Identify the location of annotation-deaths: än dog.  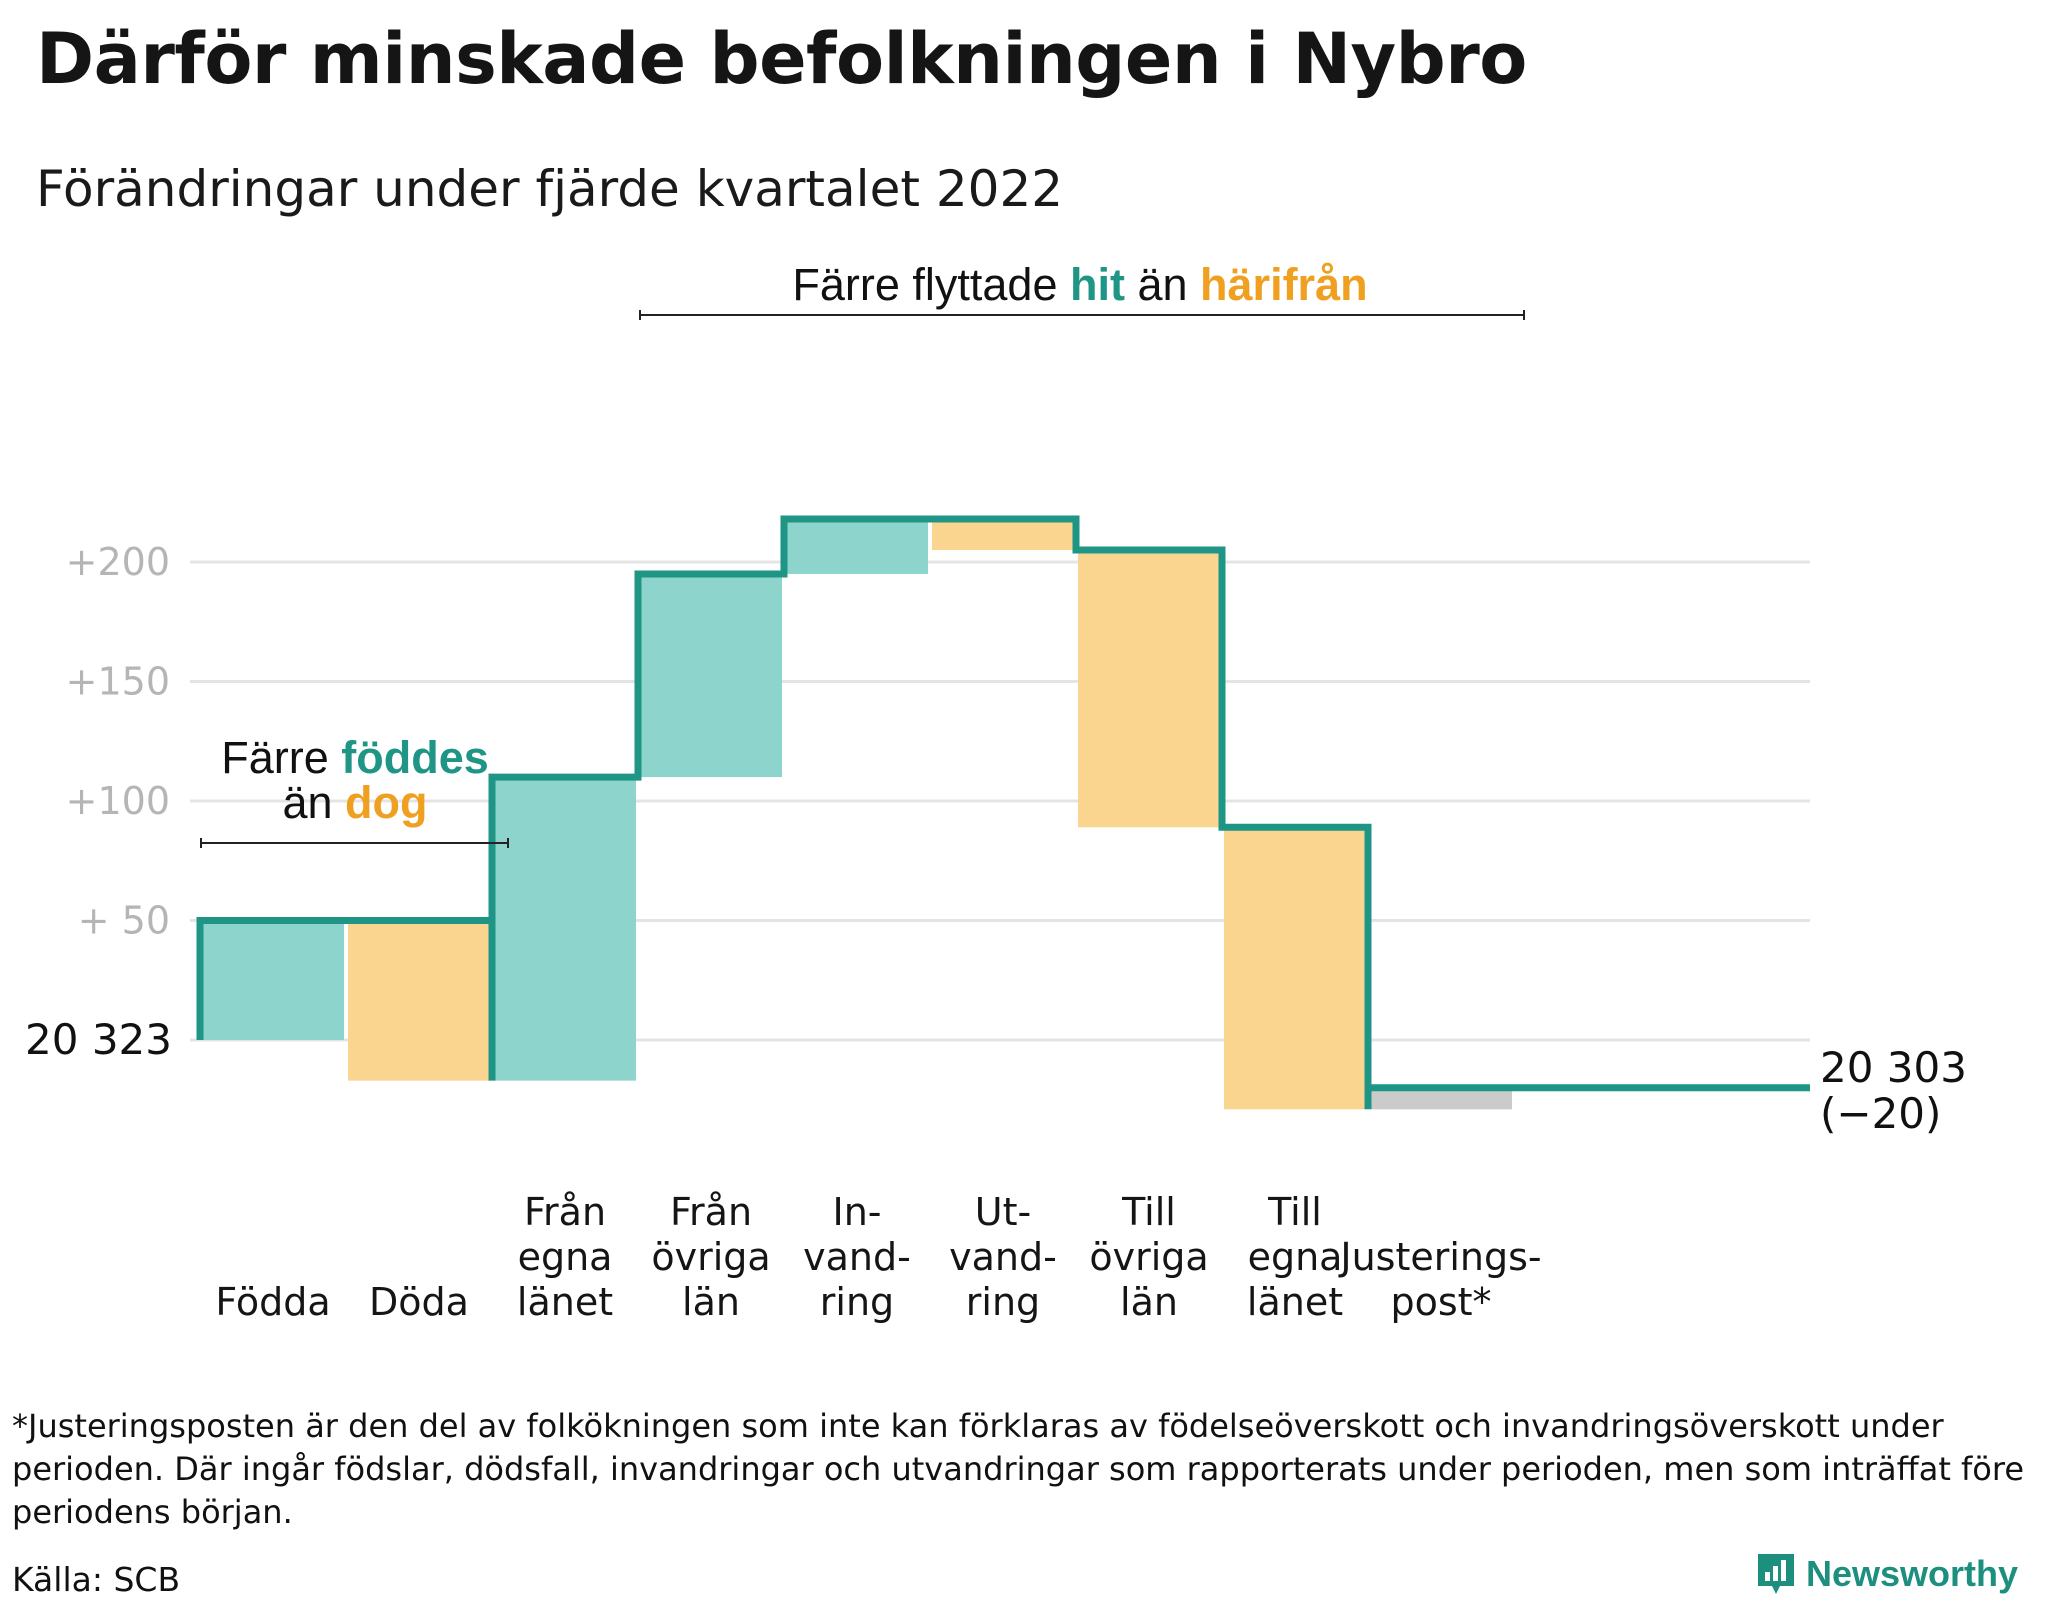
(354, 802).